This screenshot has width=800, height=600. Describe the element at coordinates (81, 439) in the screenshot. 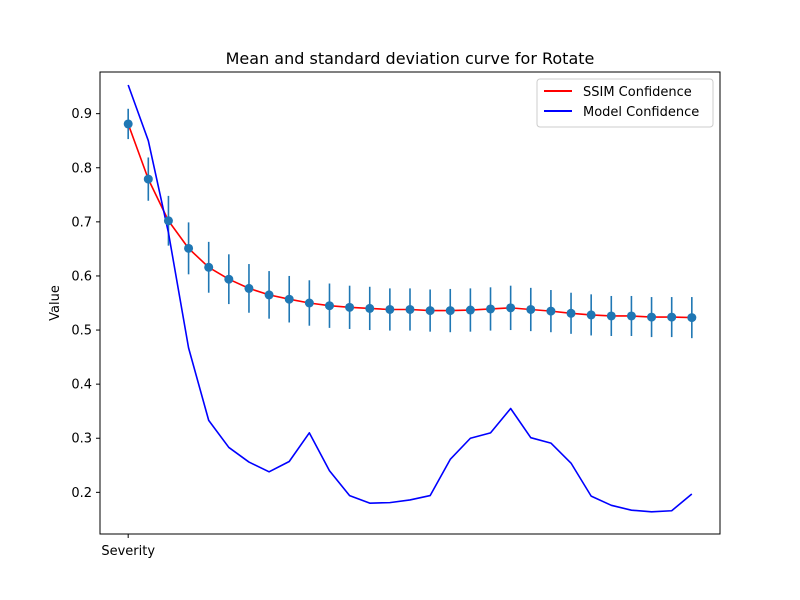

I see `y-tick-label-1: 0.3` at that location.